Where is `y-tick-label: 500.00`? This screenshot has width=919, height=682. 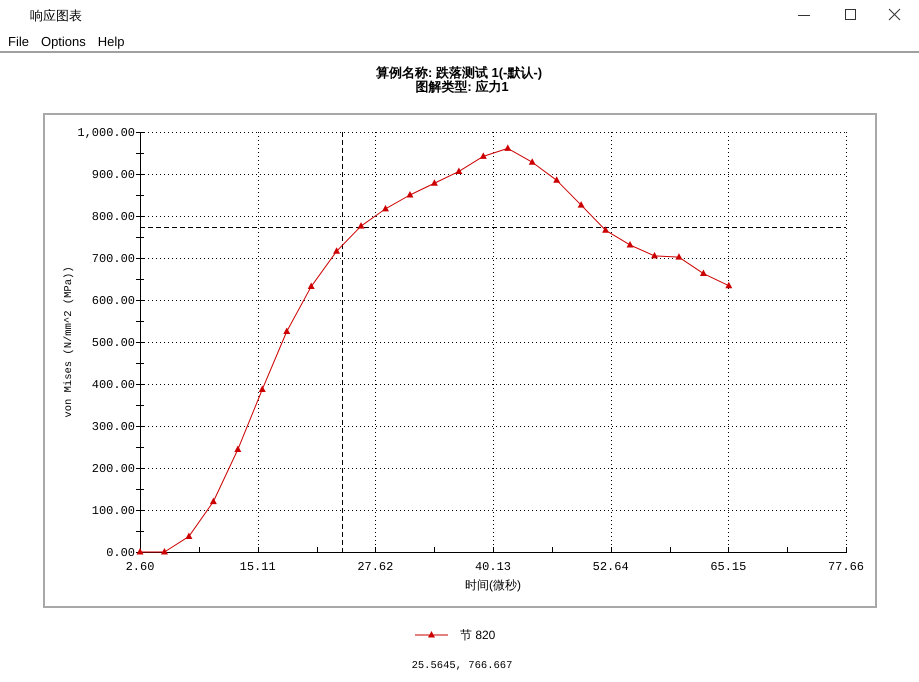 y-tick-label: 500.00 is located at coordinates (113, 343).